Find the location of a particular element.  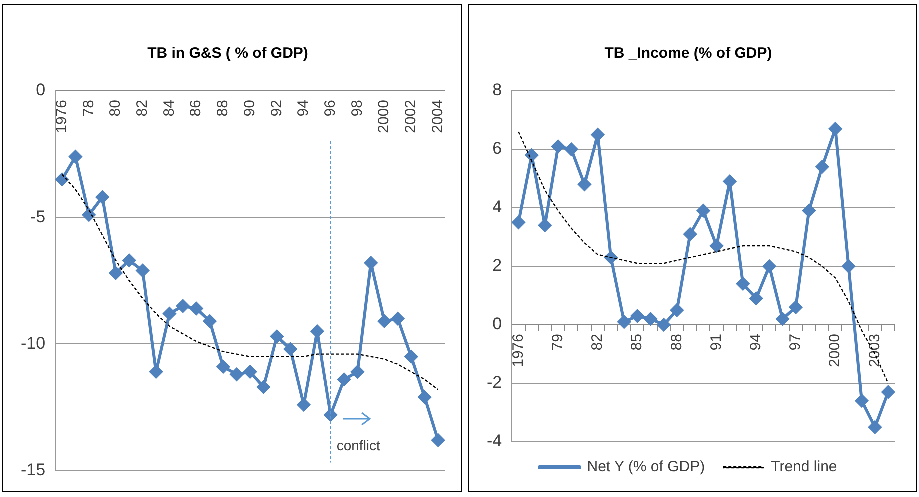

x-tick-label: 2003 is located at coordinates (875, 351).